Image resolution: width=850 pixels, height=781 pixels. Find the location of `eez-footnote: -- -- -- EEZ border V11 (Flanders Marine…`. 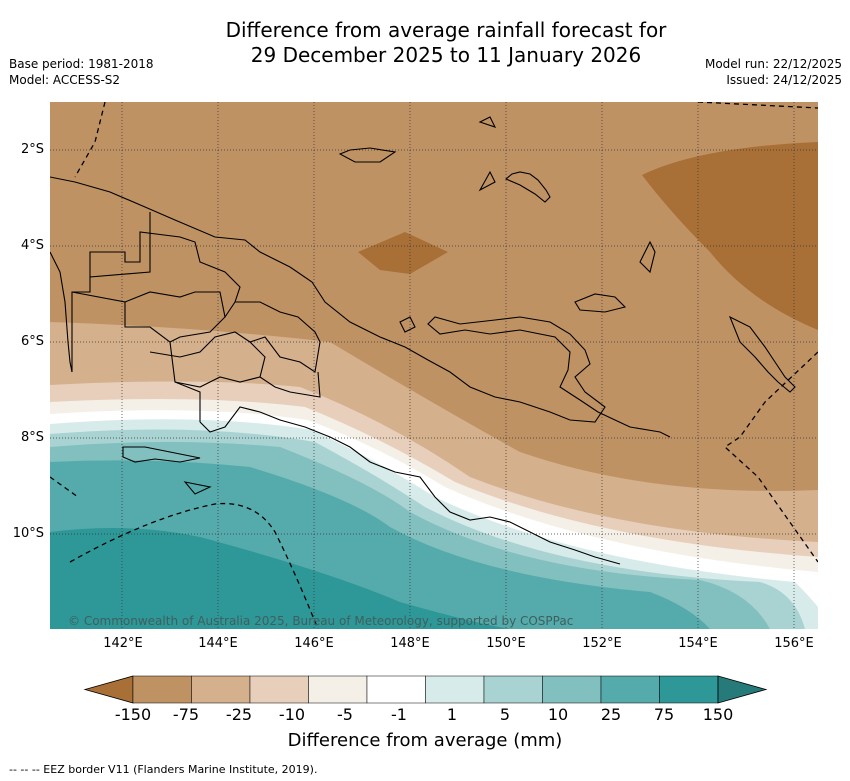

eez-footnote: -- -- -- EEZ border V11 (Flanders Marine… is located at coordinates (163, 769).